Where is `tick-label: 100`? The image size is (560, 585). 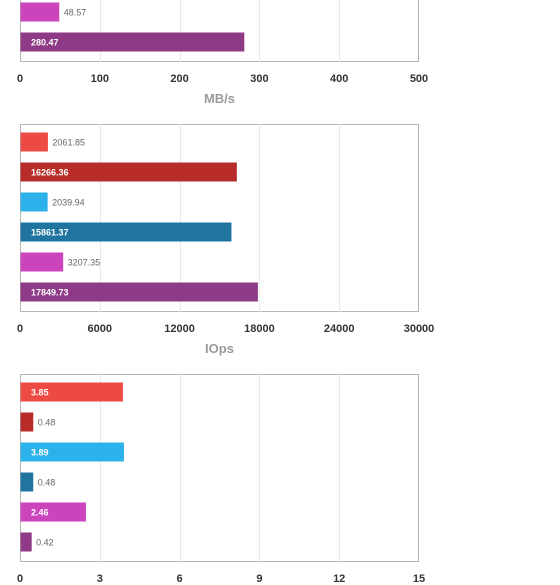 tick-label: 100 is located at coordinates (100, 79).